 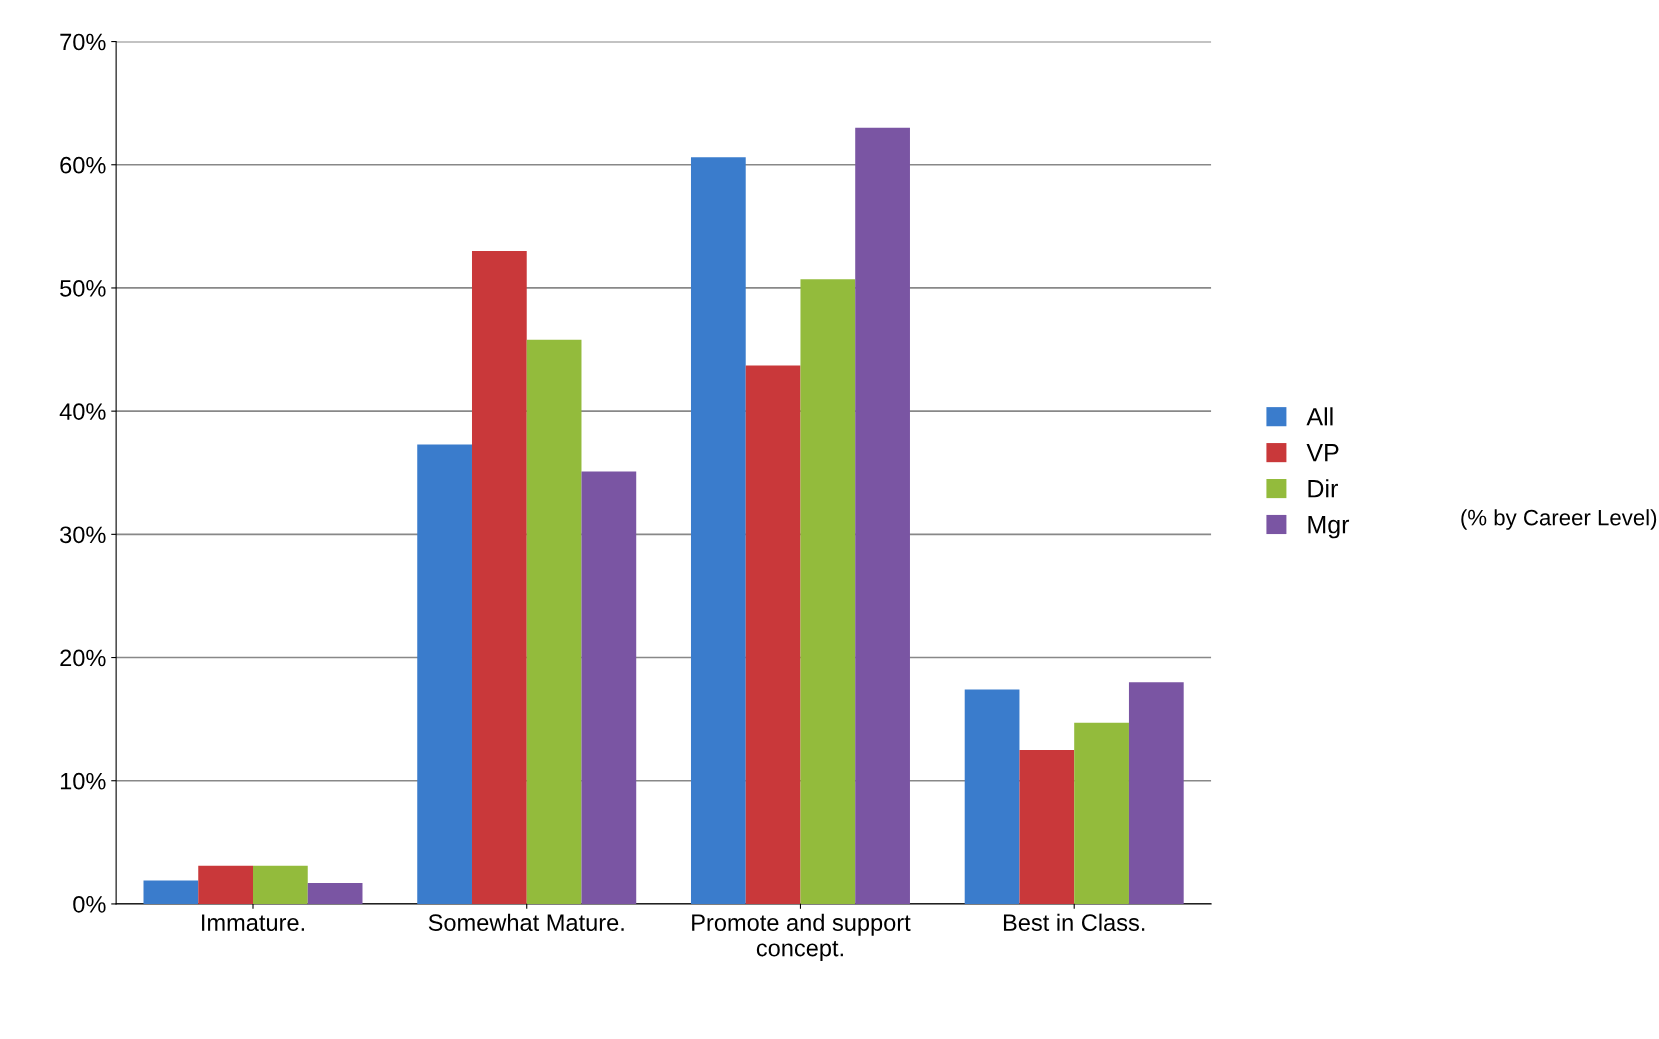 I want to click on y-tick-label: 30%, so click(x=83, y=535).